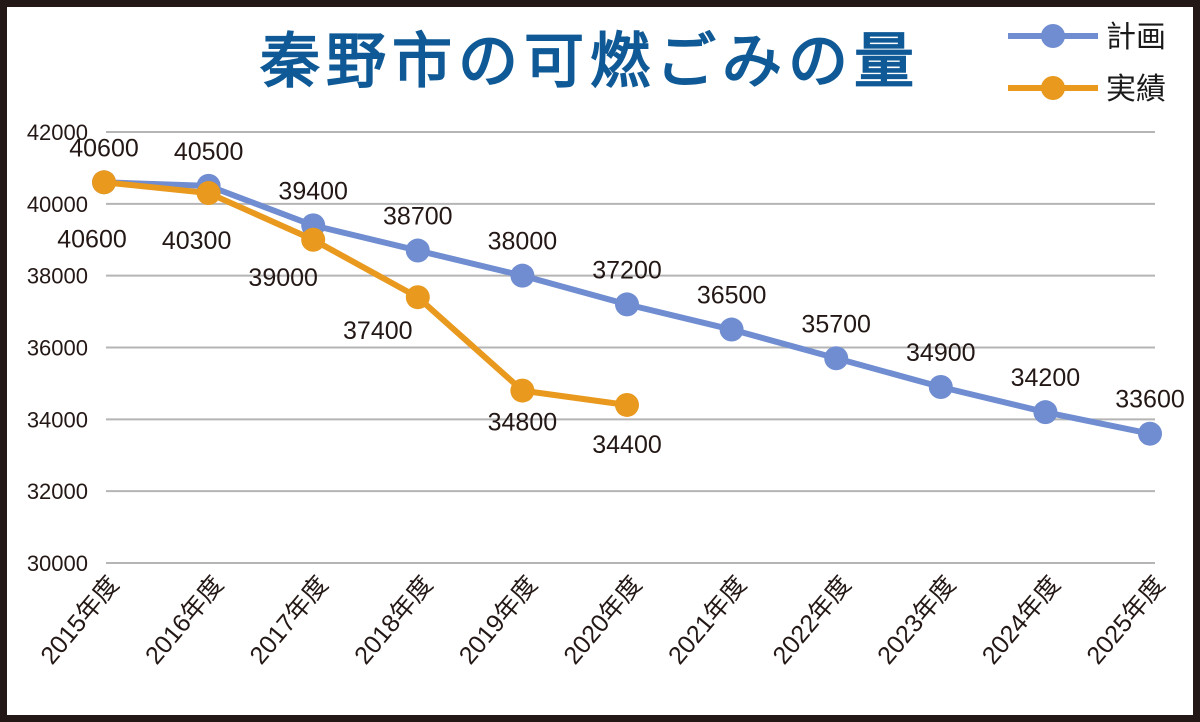  Describe the element at coordinates (197, 241) in the screenshot. I see `data-label-actual: 40300` at that location.